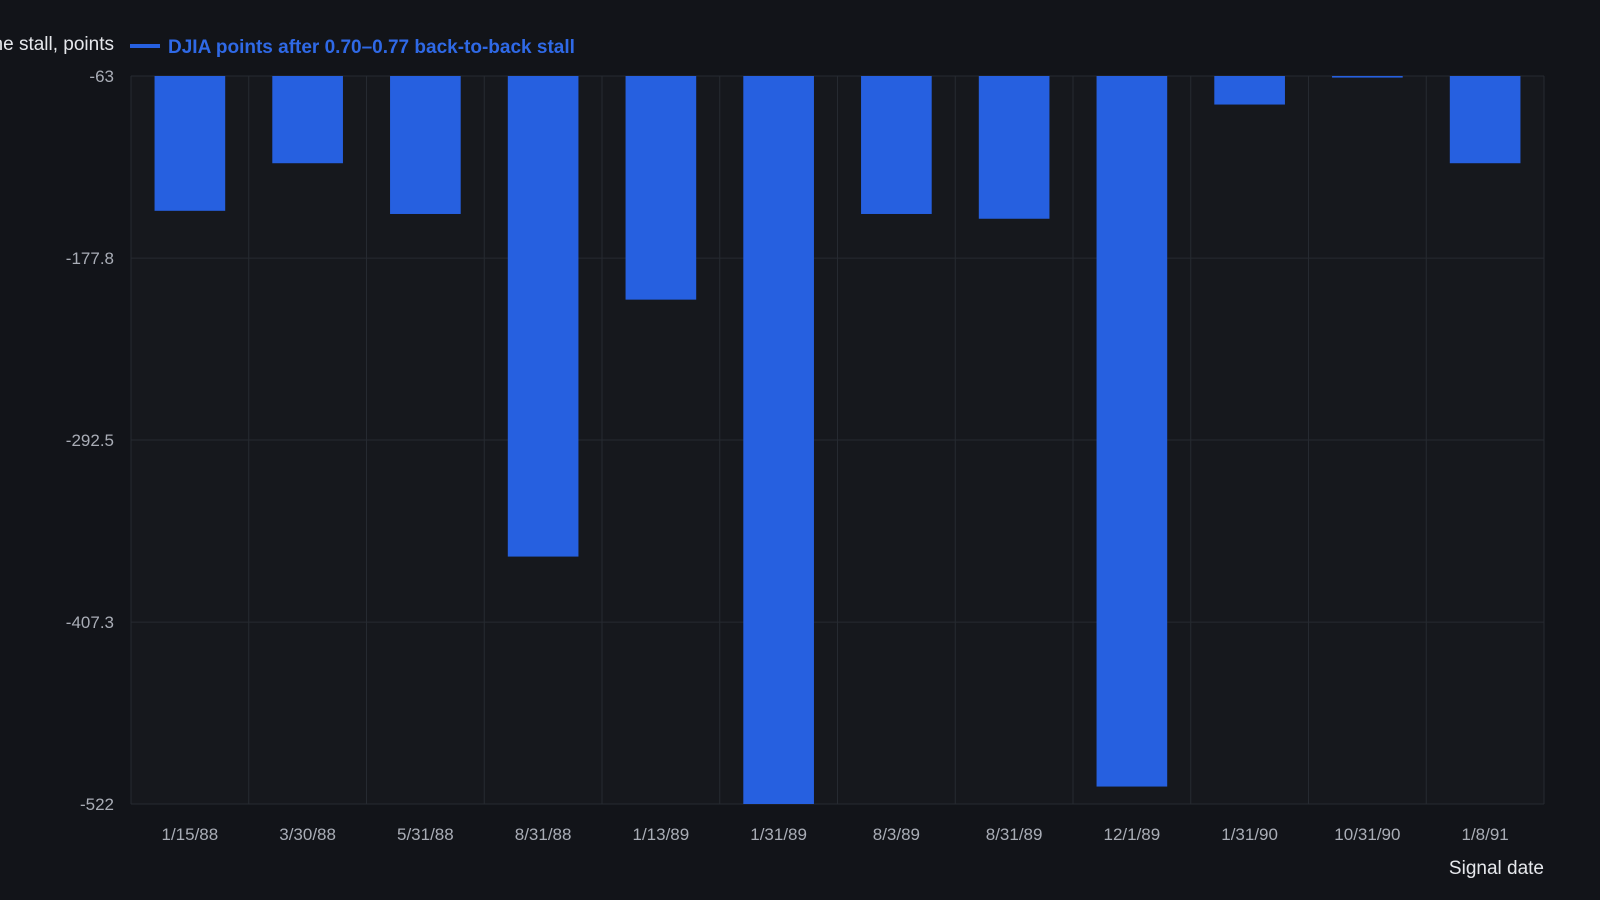  I want to click on x-tick-label: 1/15/88, so click(190, 834).